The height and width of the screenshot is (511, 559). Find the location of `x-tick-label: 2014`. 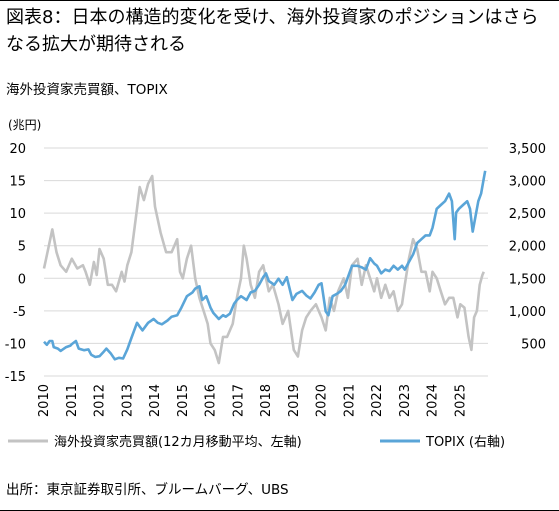

x-tick-label: 2014 is located at coordinates (155, 400).